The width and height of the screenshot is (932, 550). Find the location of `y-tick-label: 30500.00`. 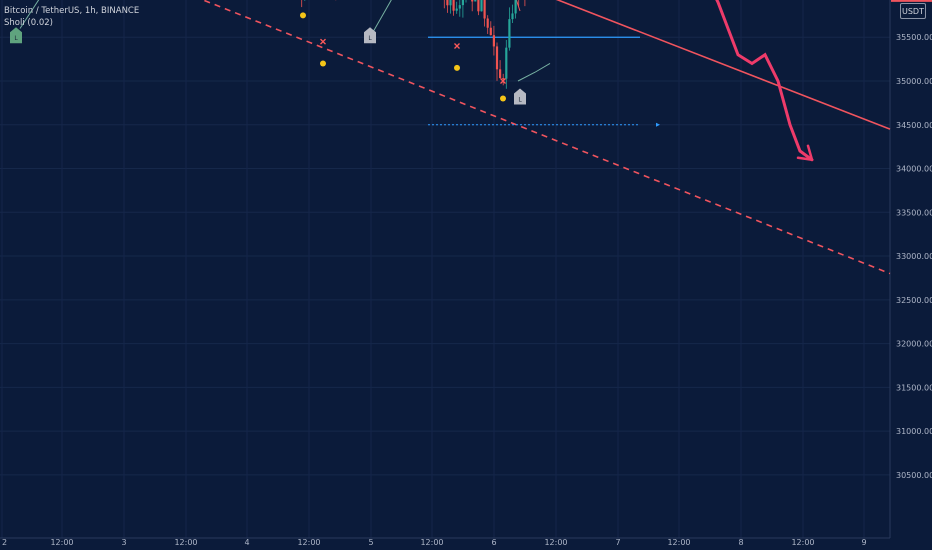

y-tick-label: 30500.00 is located at coordinates (914, 475).